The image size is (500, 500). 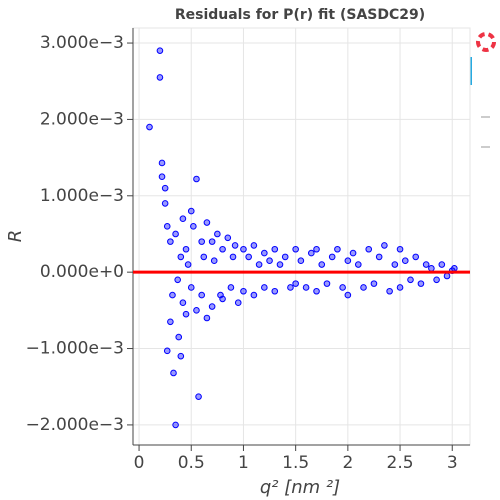 What do you see at coordinates (82, 272) in the screenshot?
I see `y-tick-label: 0.000e+0` at bounding box center [82, 272].